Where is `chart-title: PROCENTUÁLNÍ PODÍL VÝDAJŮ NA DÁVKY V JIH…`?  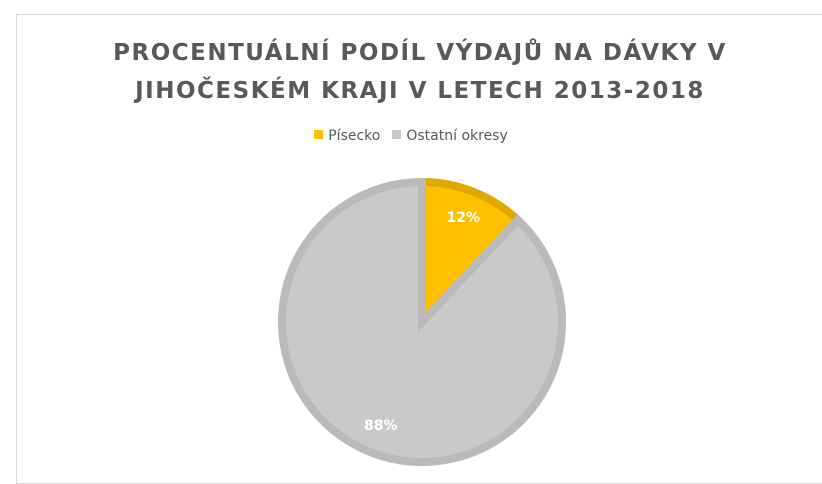 chart-title: PROCENTUÁLNÍ PODÍL VÝDAJŮ NA DÁVKY V JIH… is located at coordinates (420, 72).